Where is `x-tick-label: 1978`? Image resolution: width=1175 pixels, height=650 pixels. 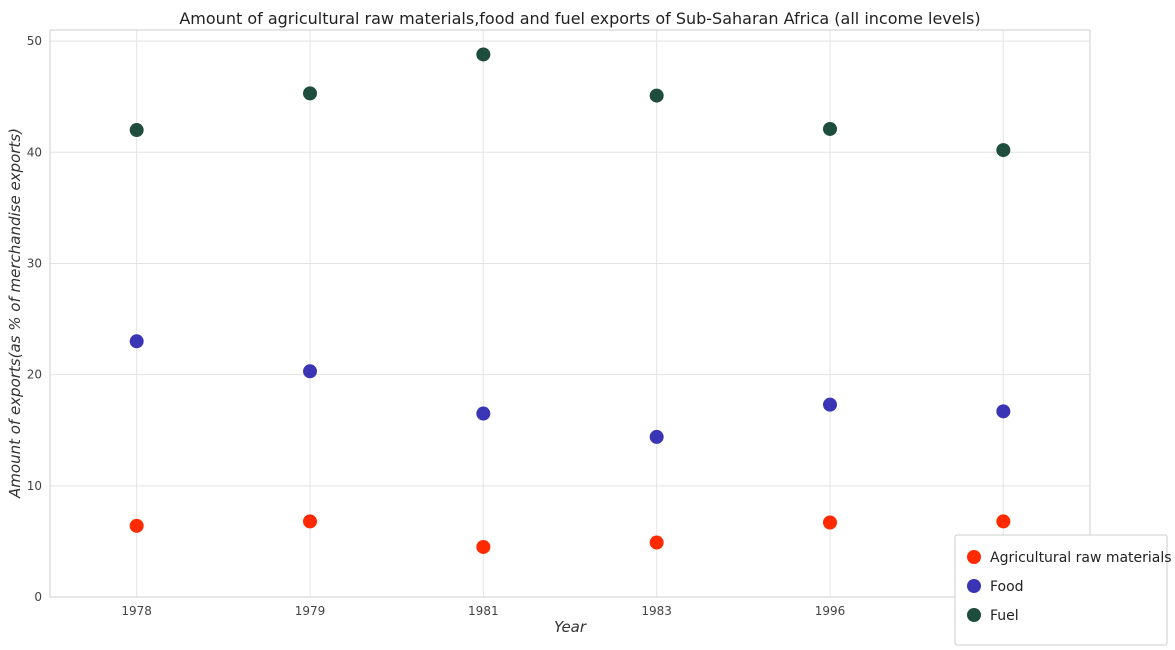
x-tick-label: 1978 is located at coordinates (136, 611).